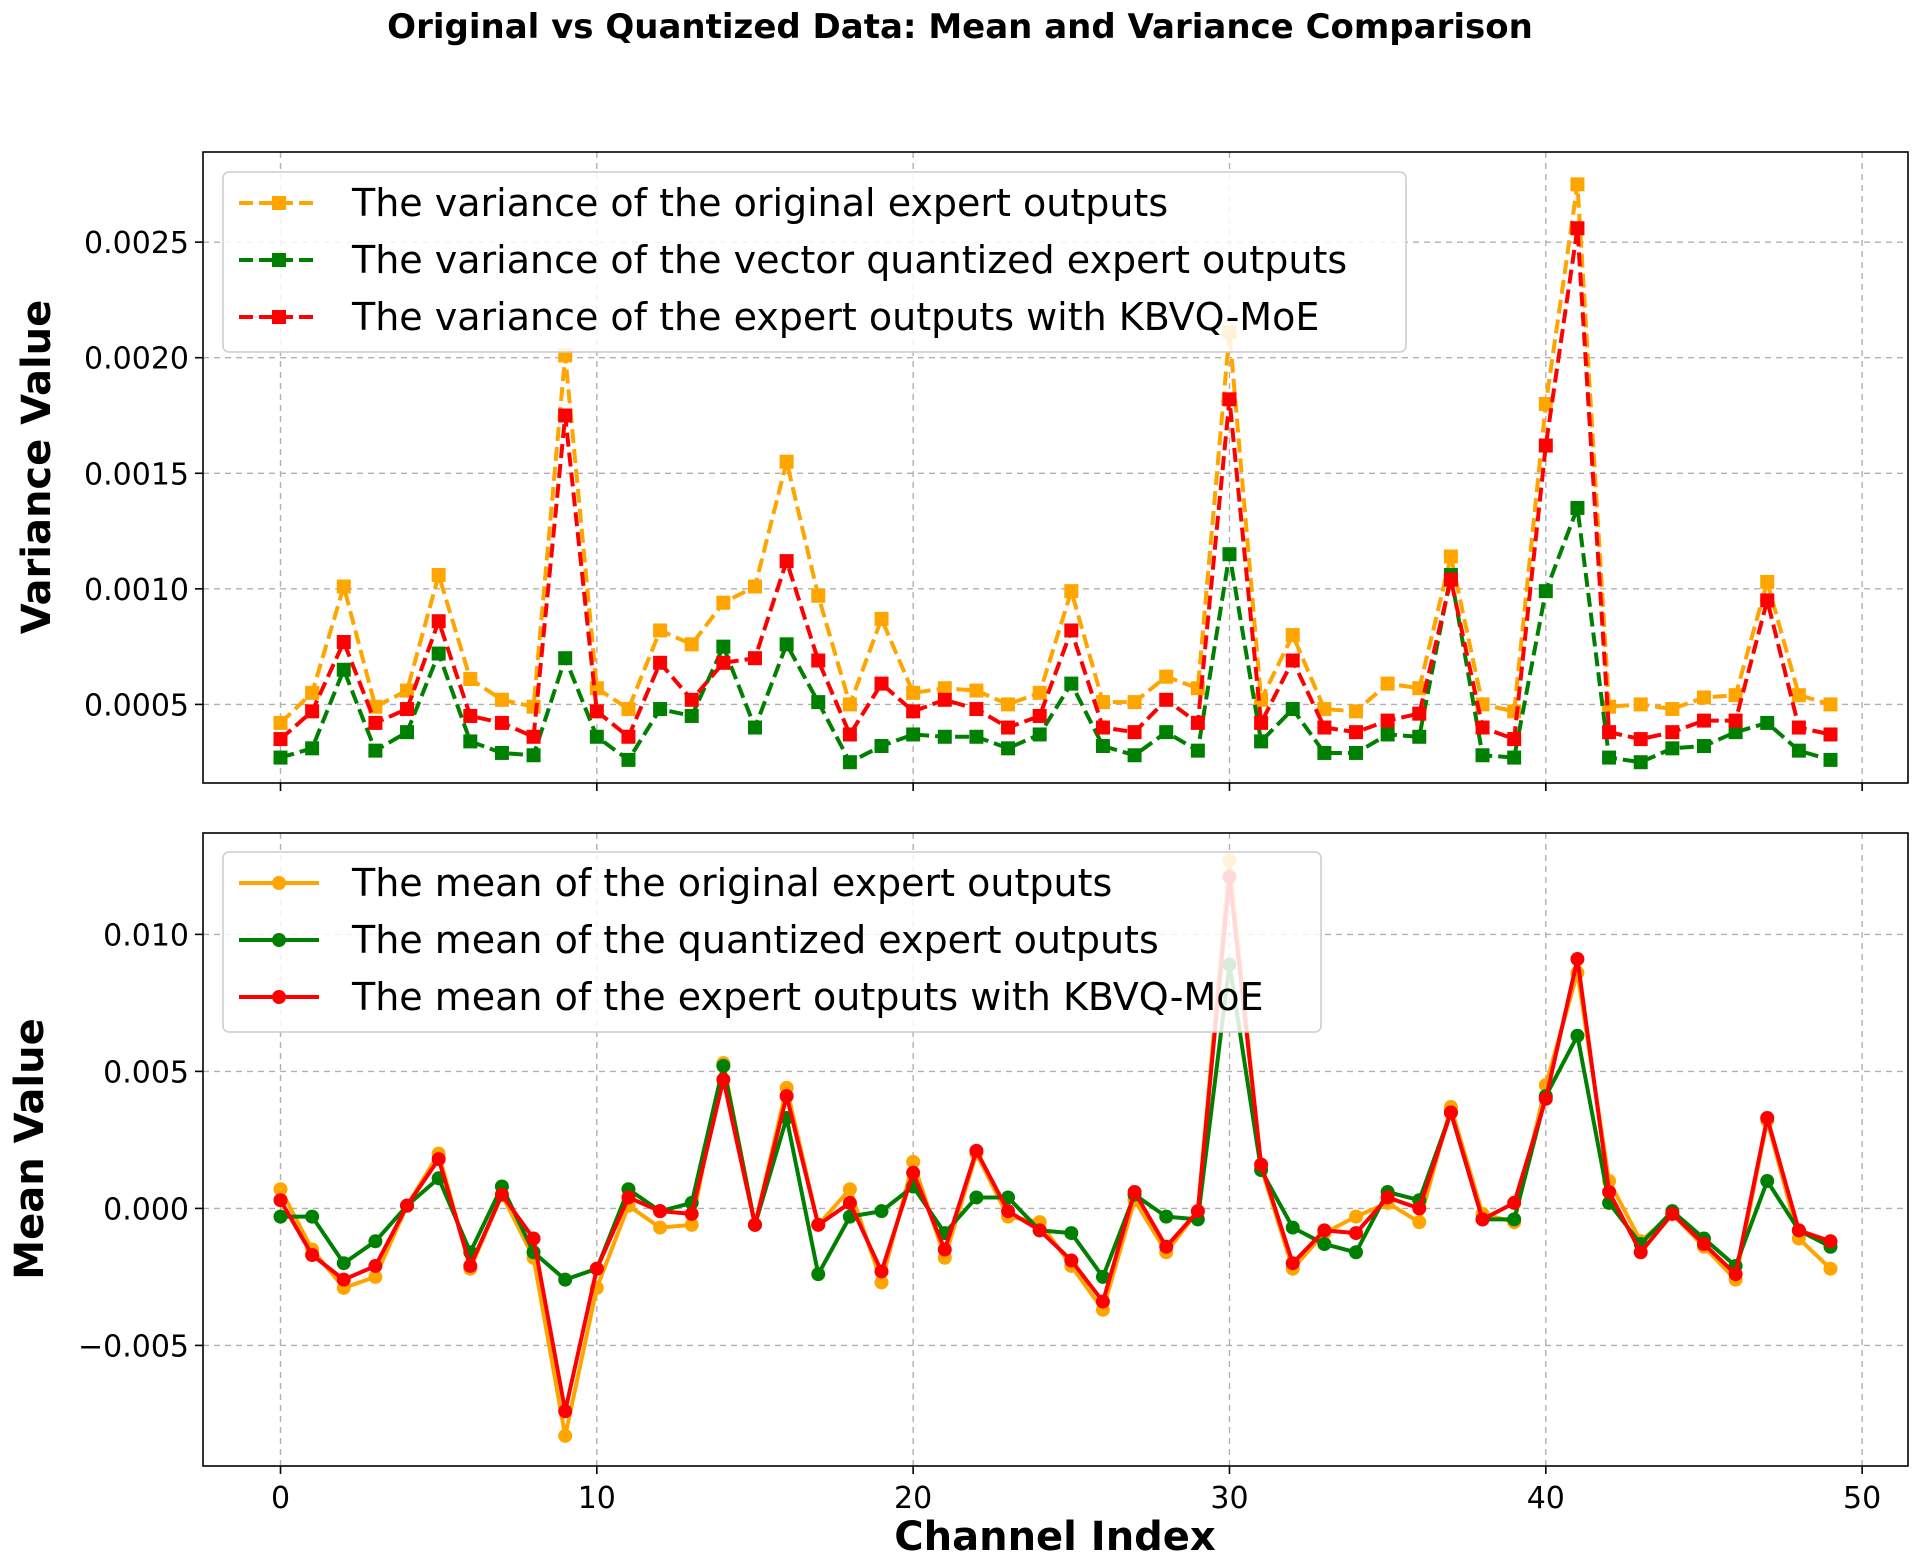 The image size is (1920, 1566). Describe the element at coordinates (136, 705) in the screenshot. I see `y-tick-label: 0.0005` at that location.